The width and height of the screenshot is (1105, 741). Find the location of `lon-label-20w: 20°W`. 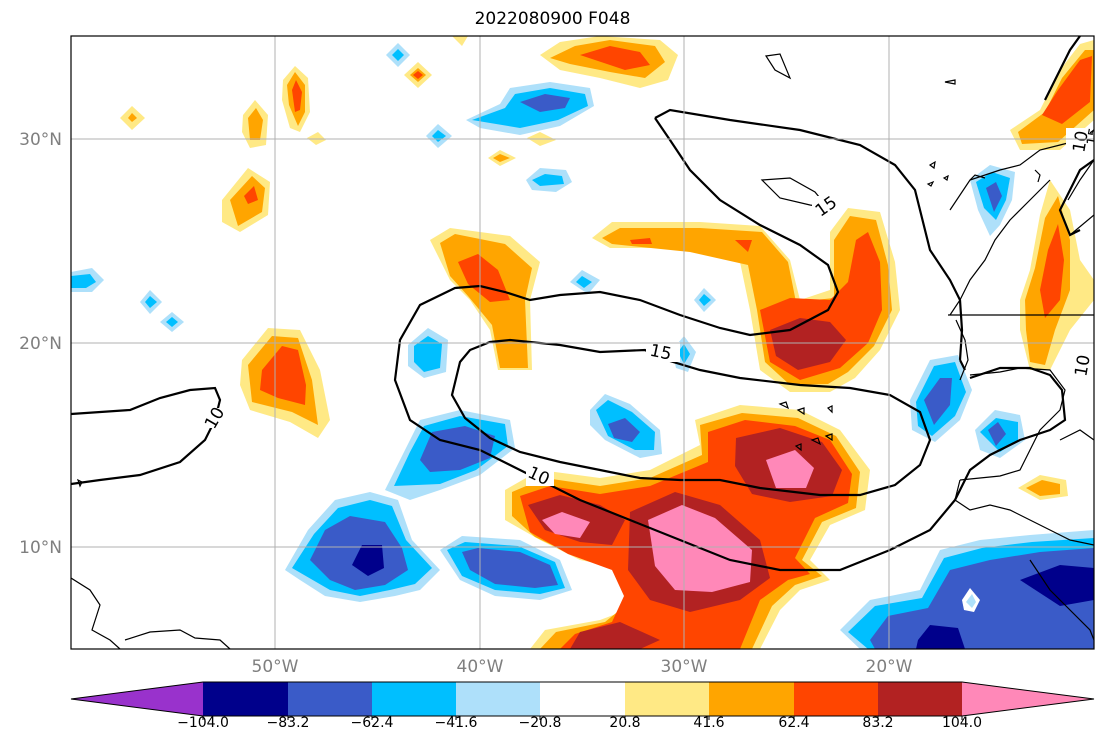

lon-label-20w: 20°W is located at coordinates (889, 667).